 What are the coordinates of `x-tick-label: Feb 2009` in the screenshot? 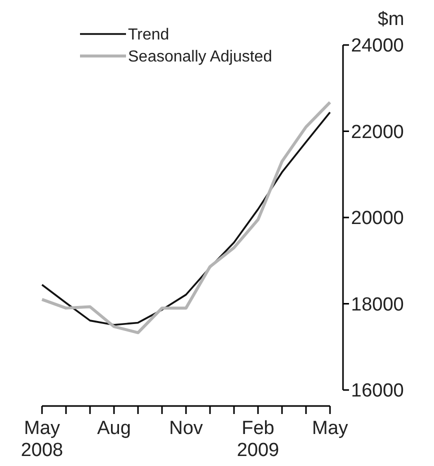 It's located at (258, 439).